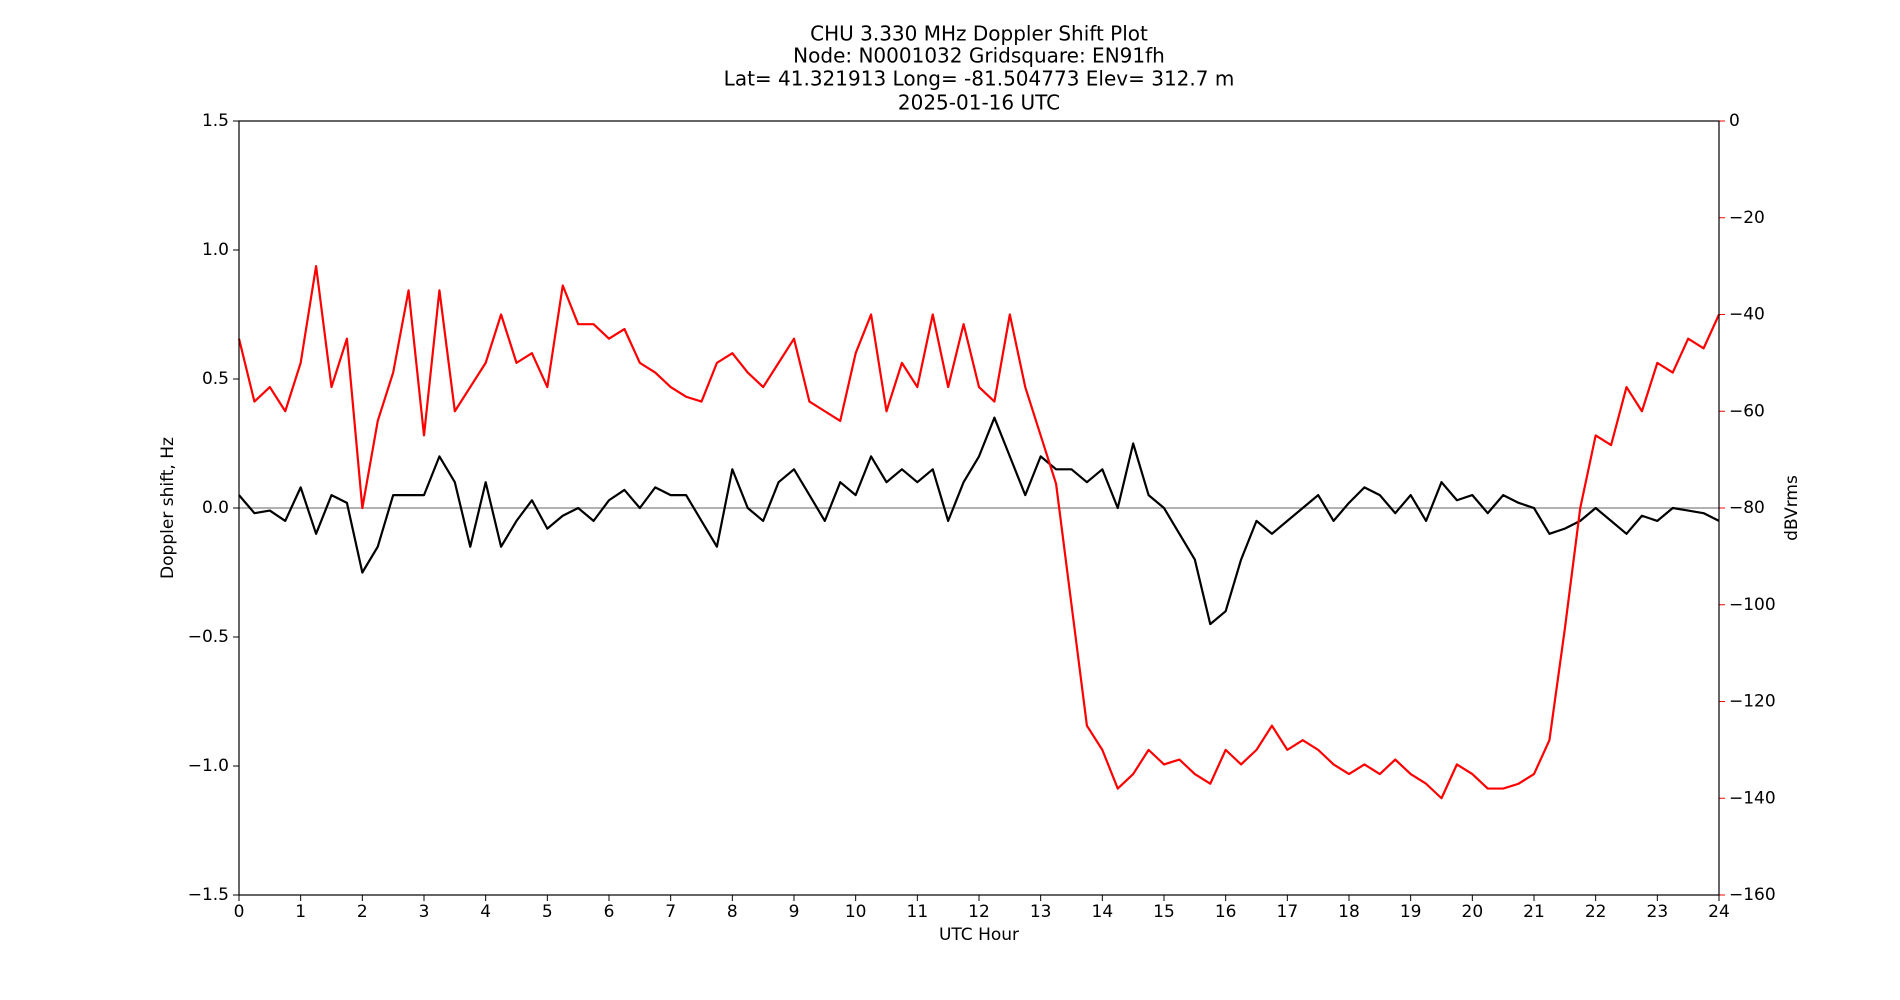 Image resolution: width=1900 pixels, height=1000 pixels. What do you see at coordinates (1596, 912) in the screenshot?
I see `x-tick-label: 22` at bounding box center [1596, 912].